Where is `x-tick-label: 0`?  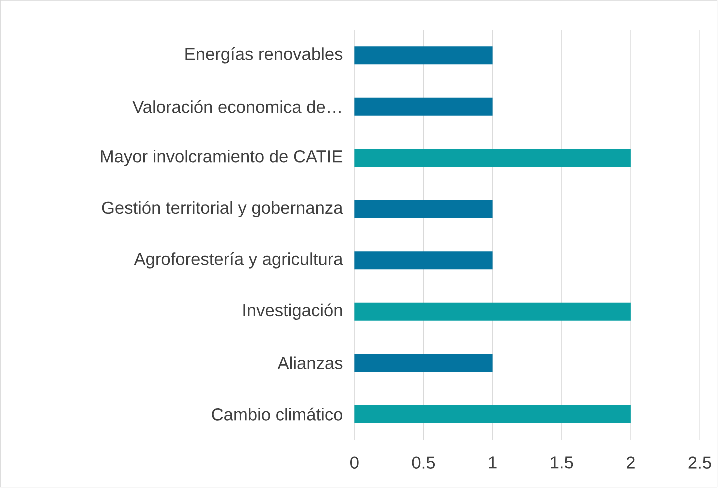
x-tick-label: 0 is located at coordinates (354, 462).